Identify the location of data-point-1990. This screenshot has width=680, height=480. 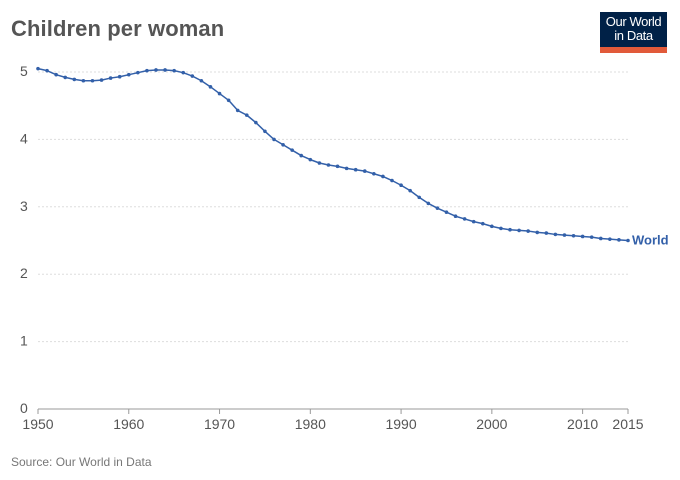
(401, 185).